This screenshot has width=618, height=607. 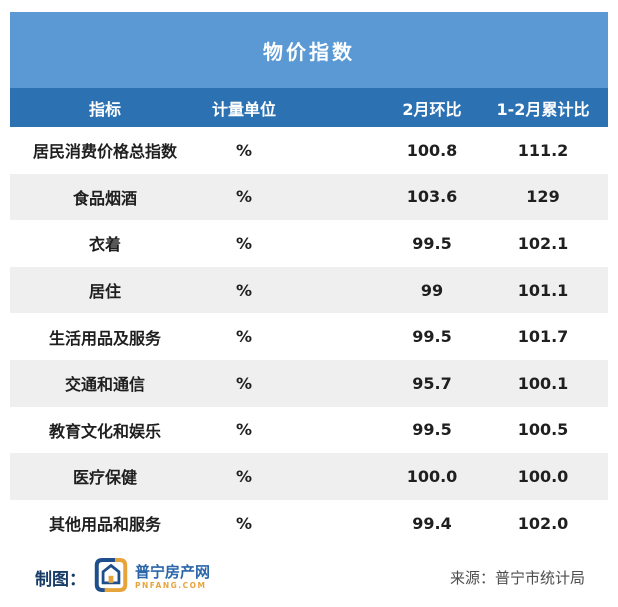 I want to click on cumulative-cell: 100.0, so click(x=543, y=476).